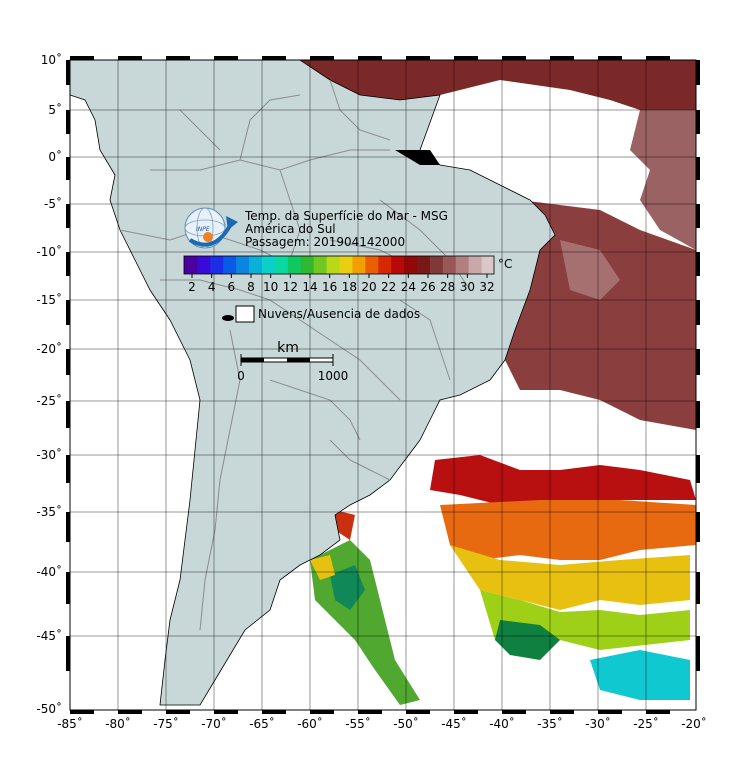  Describe the element at coordinates (454, 723) in the screenshot. I see `lon-label: -45˚` at that location.